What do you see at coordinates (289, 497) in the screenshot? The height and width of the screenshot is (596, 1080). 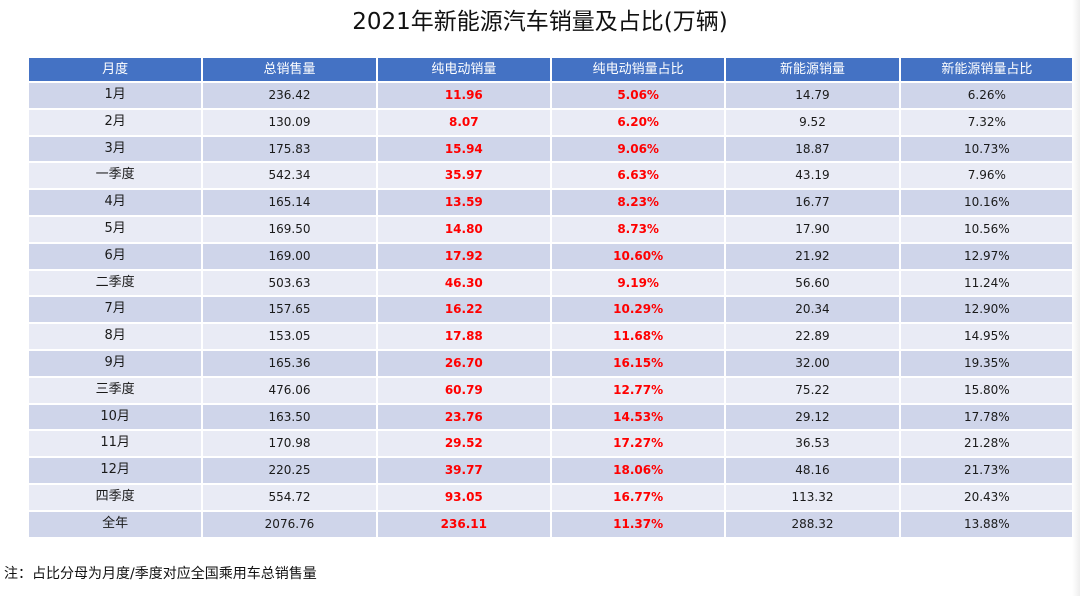 I see `cell-total-sales: 554.72` at bounding box center [289, 497].